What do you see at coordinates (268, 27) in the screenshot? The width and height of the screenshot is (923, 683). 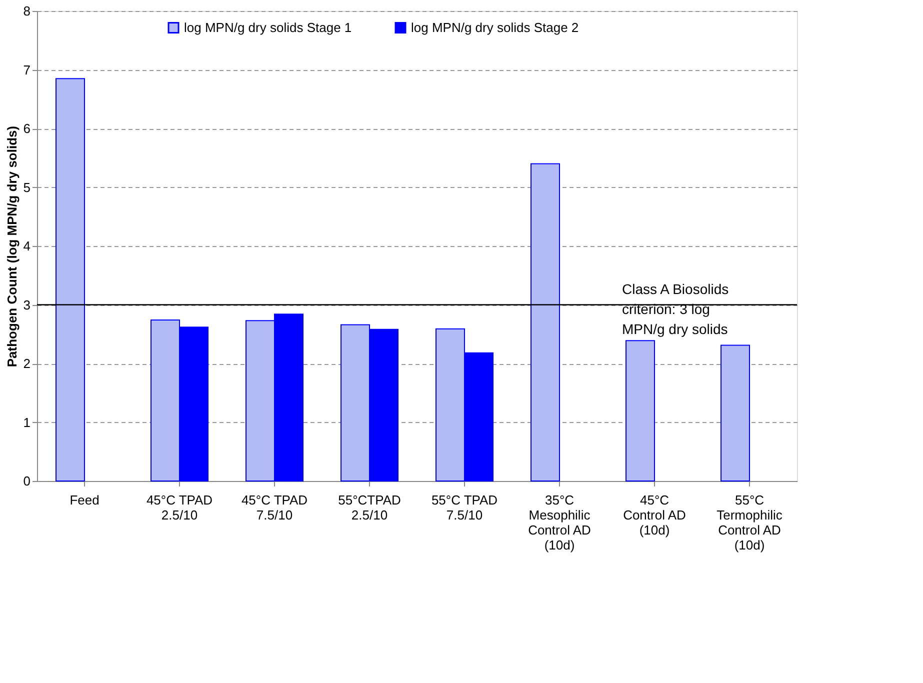 I see `legend-label: log MPN/g dry solids Stage 1` at bounding box center [268, 27].